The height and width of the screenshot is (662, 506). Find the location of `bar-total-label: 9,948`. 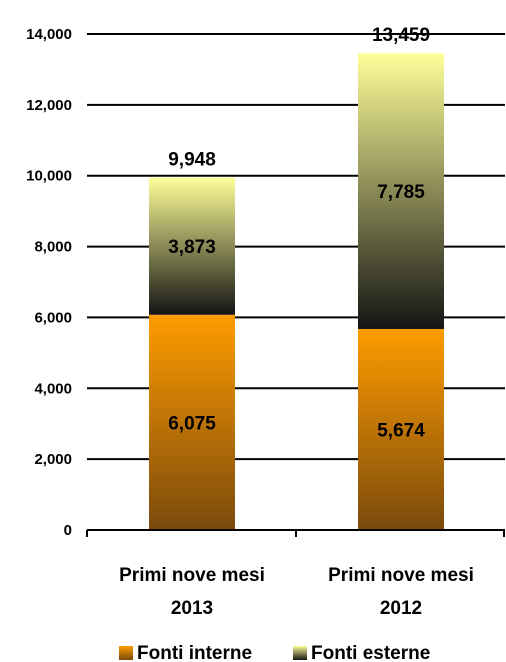

bar-total-label: 9,948 is located at coordinates (192, 160).